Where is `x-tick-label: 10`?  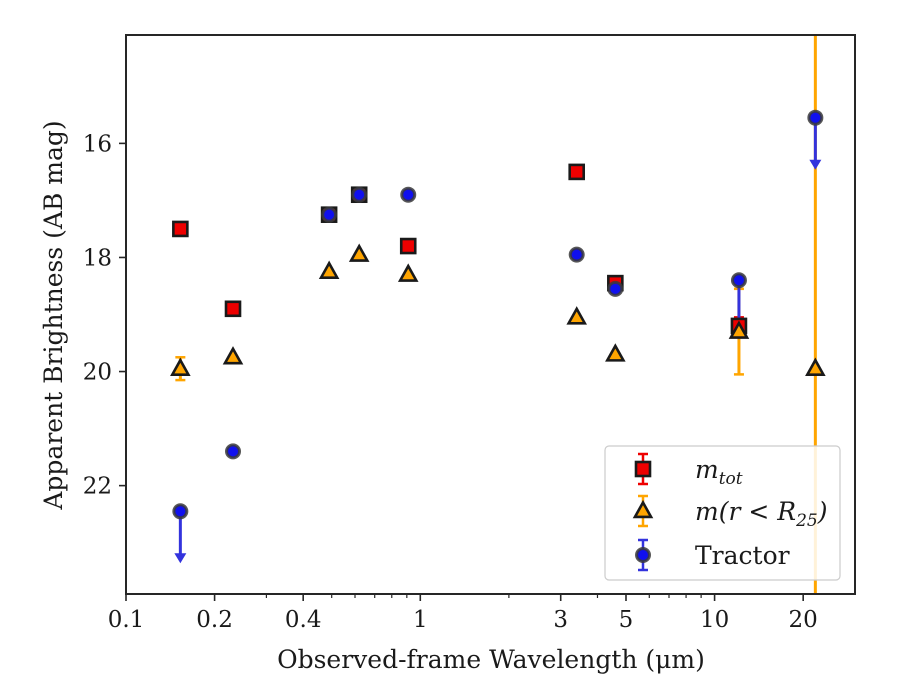 x-tick-label: 10 is located at coordinates (714, 620).